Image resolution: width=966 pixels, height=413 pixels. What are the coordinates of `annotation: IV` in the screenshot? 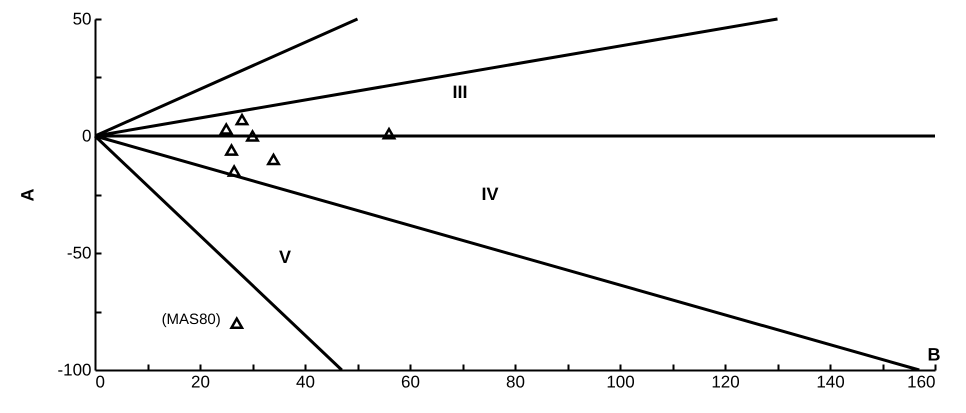 It's located at (490, 194).